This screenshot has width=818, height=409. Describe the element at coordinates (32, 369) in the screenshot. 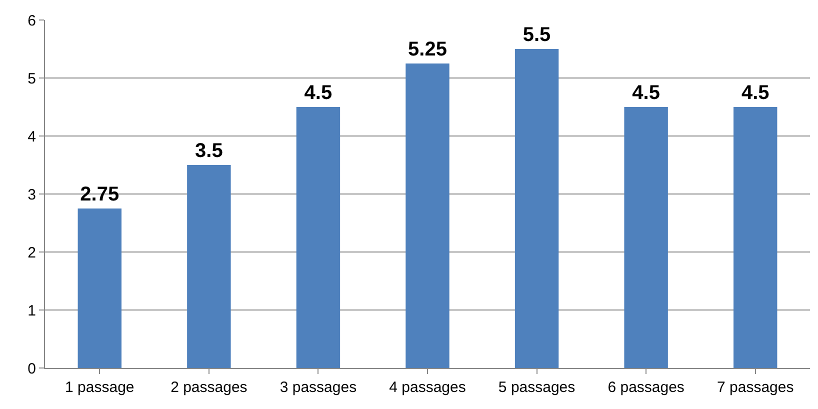

I see `y-tick-label: 0` at that location.